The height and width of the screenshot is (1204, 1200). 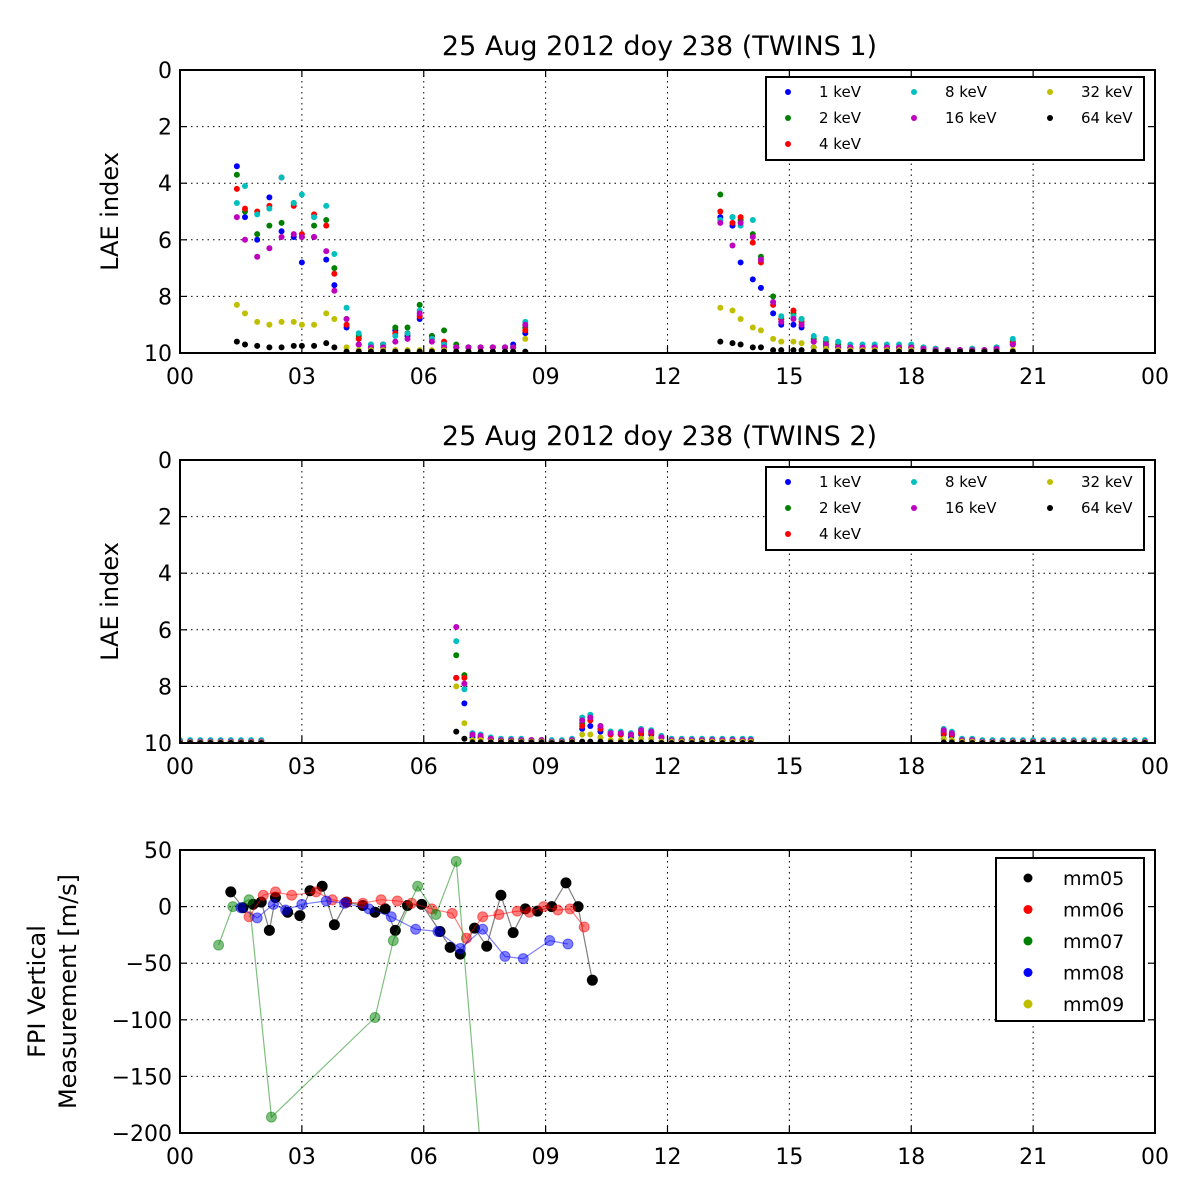 I want to click on series-mm08, so click(x=404, y=930).